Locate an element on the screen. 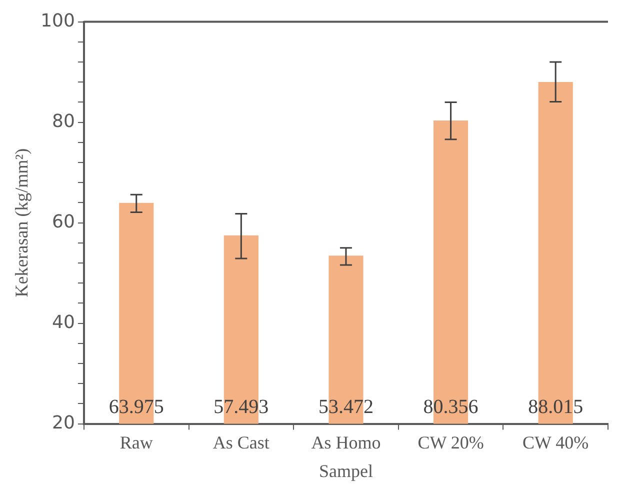  x-tick-label: As Cast is located at coordinates (241, 442).